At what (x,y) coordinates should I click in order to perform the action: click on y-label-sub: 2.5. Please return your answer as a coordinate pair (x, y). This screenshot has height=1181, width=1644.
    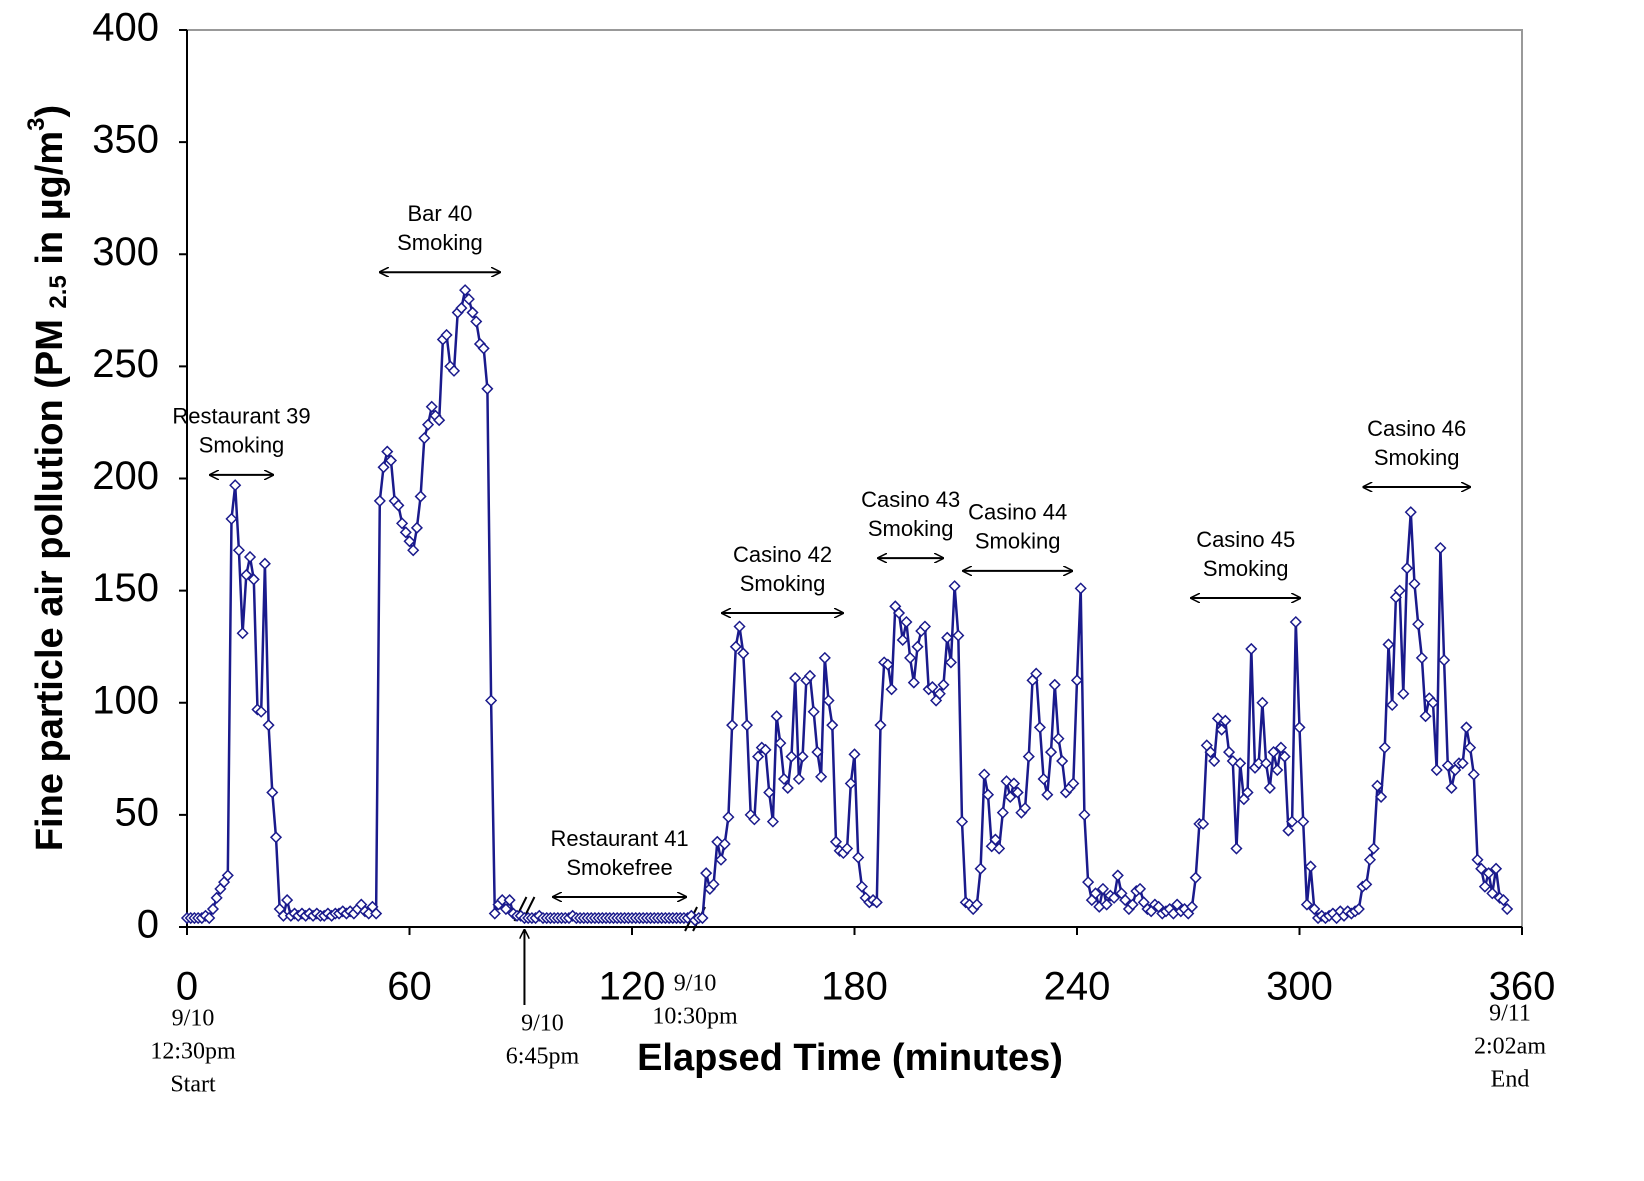
    Looking at the image, I should click on (58, 291).